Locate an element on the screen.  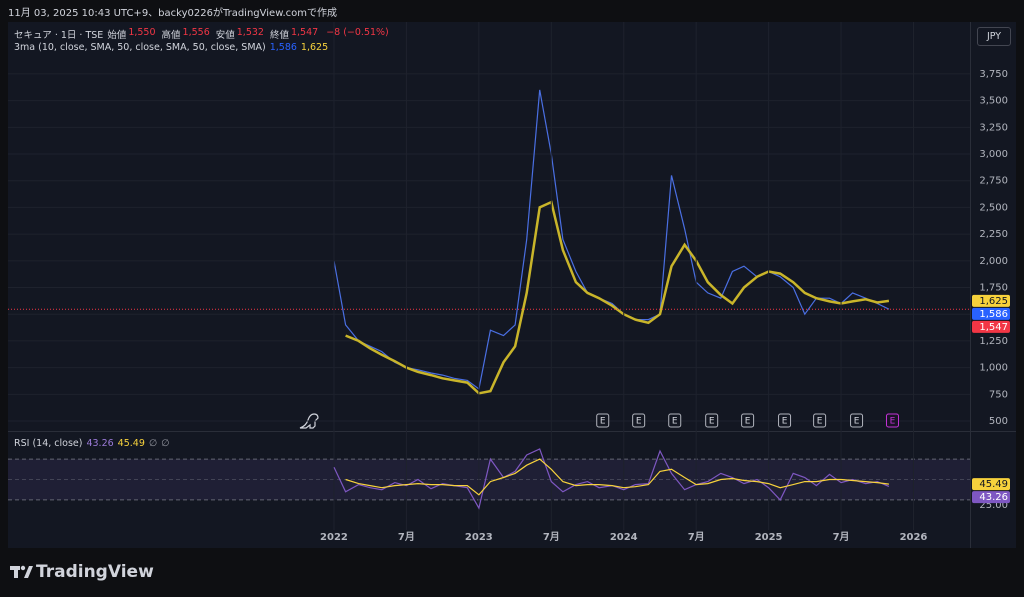
y-tick-label: 3,500 is located at coordinates (993, 101).